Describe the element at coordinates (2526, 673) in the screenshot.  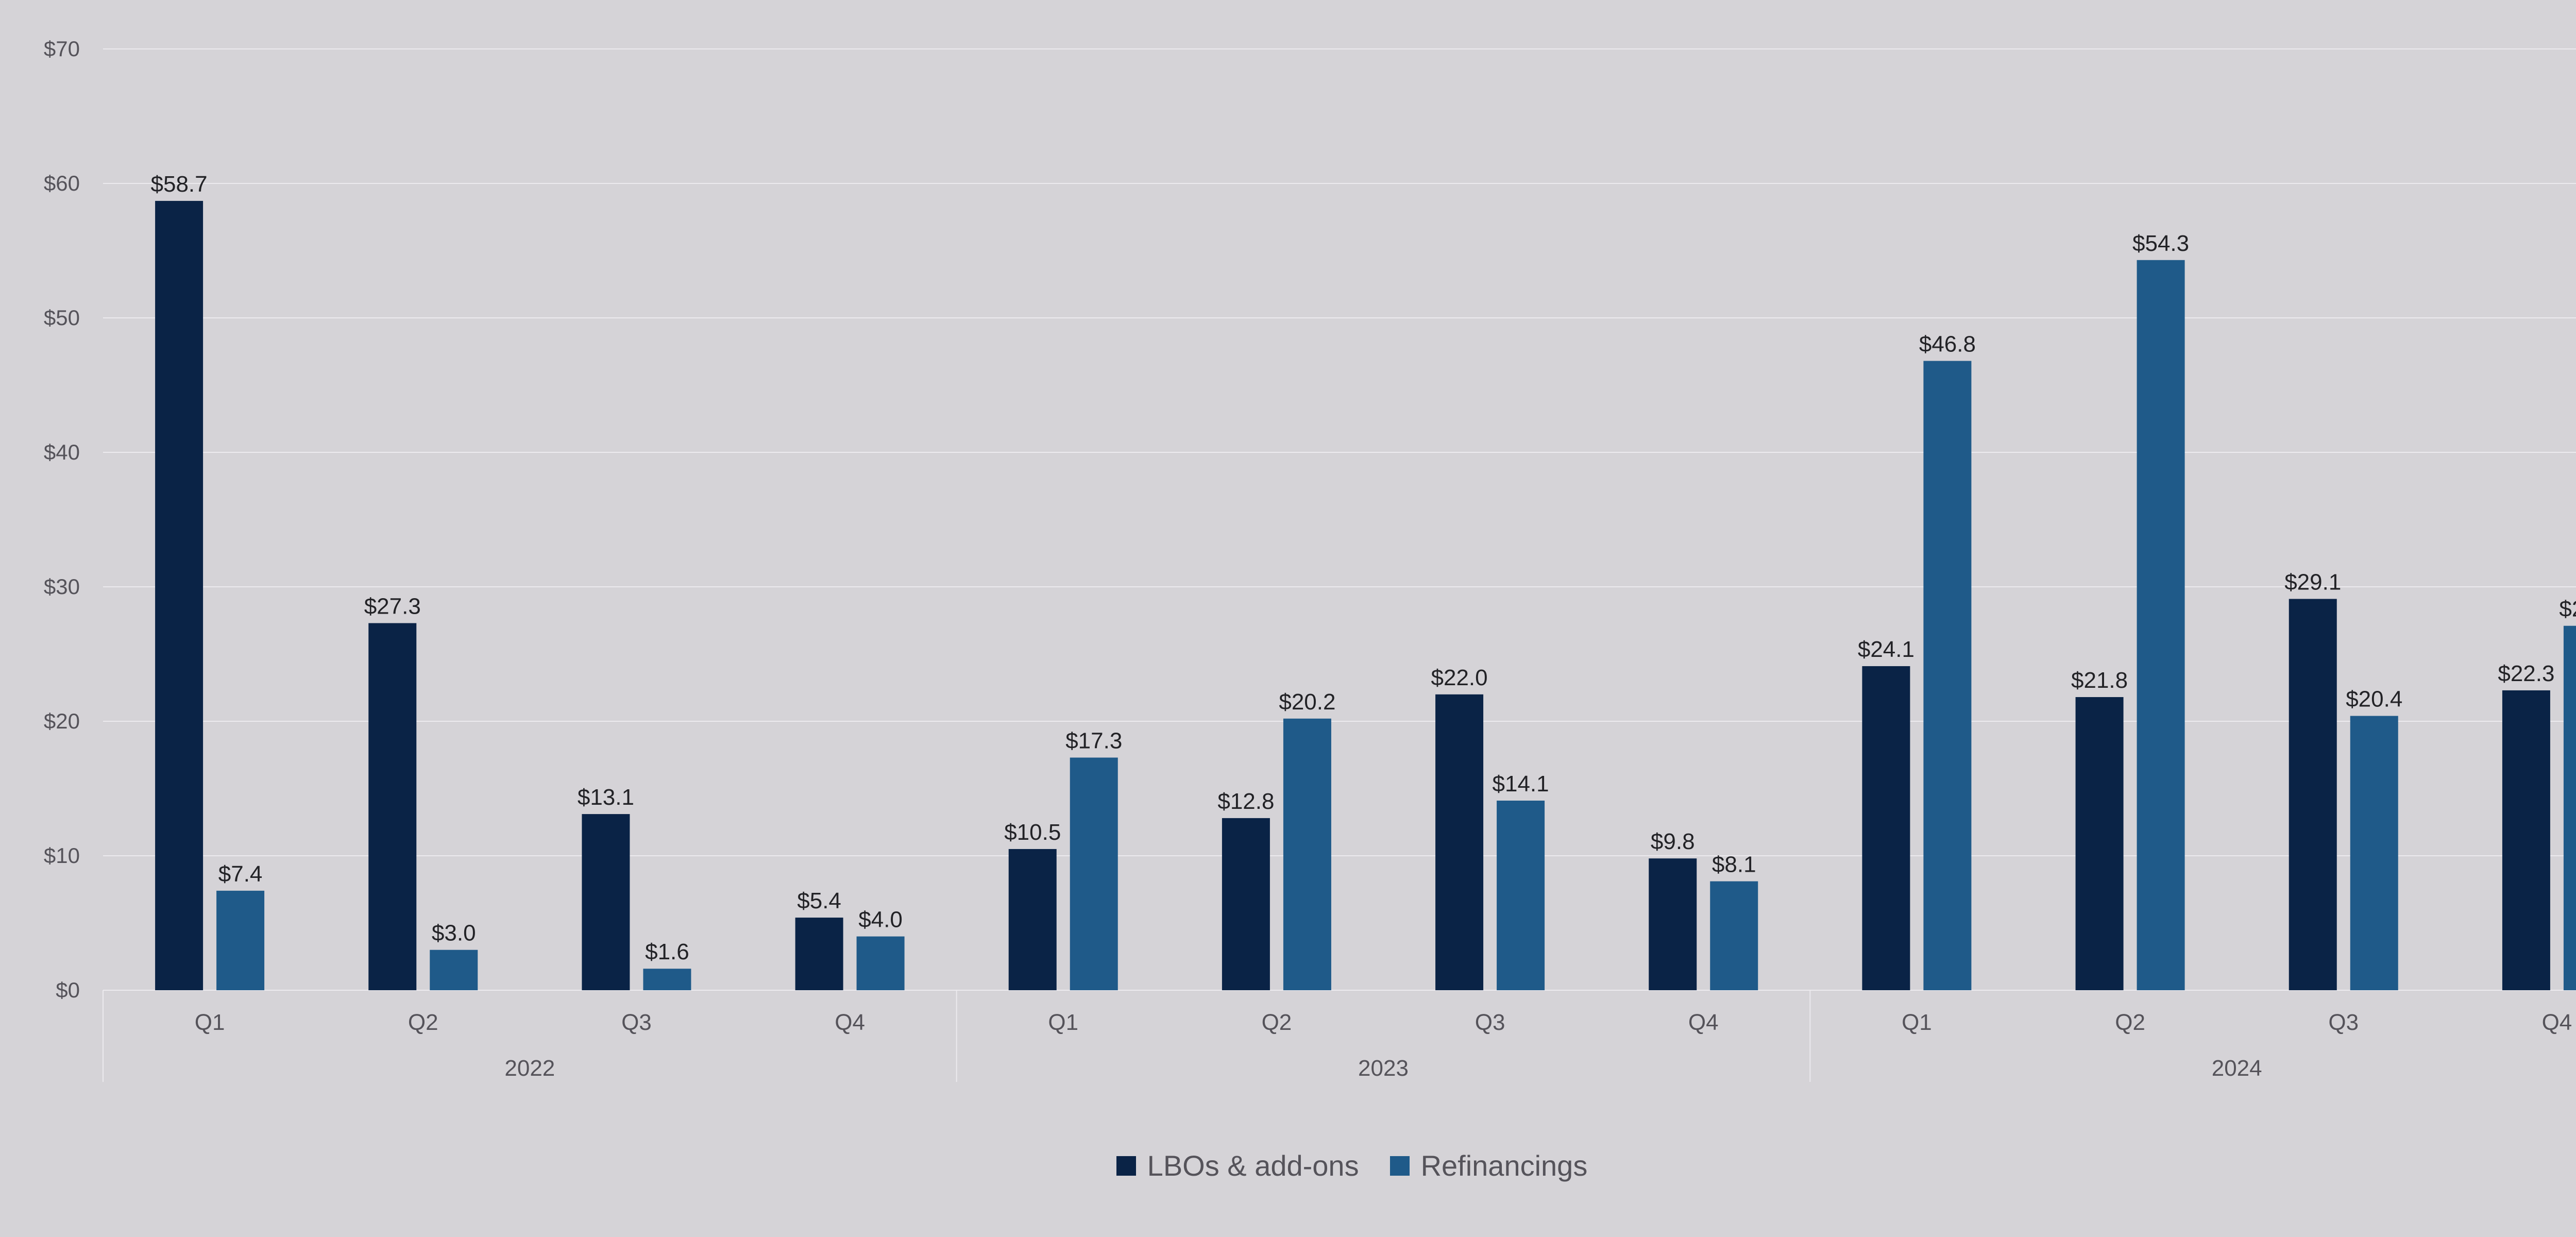
I see `data-label: $22.3` at that location.